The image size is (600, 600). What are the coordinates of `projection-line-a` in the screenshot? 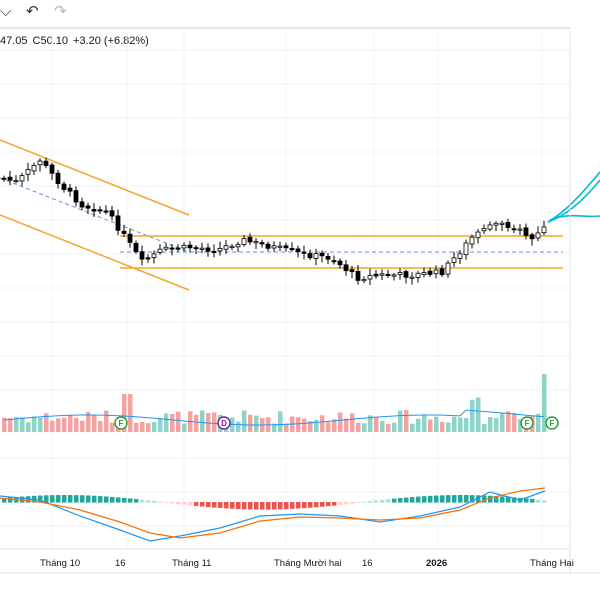 It's located at (573, 197).